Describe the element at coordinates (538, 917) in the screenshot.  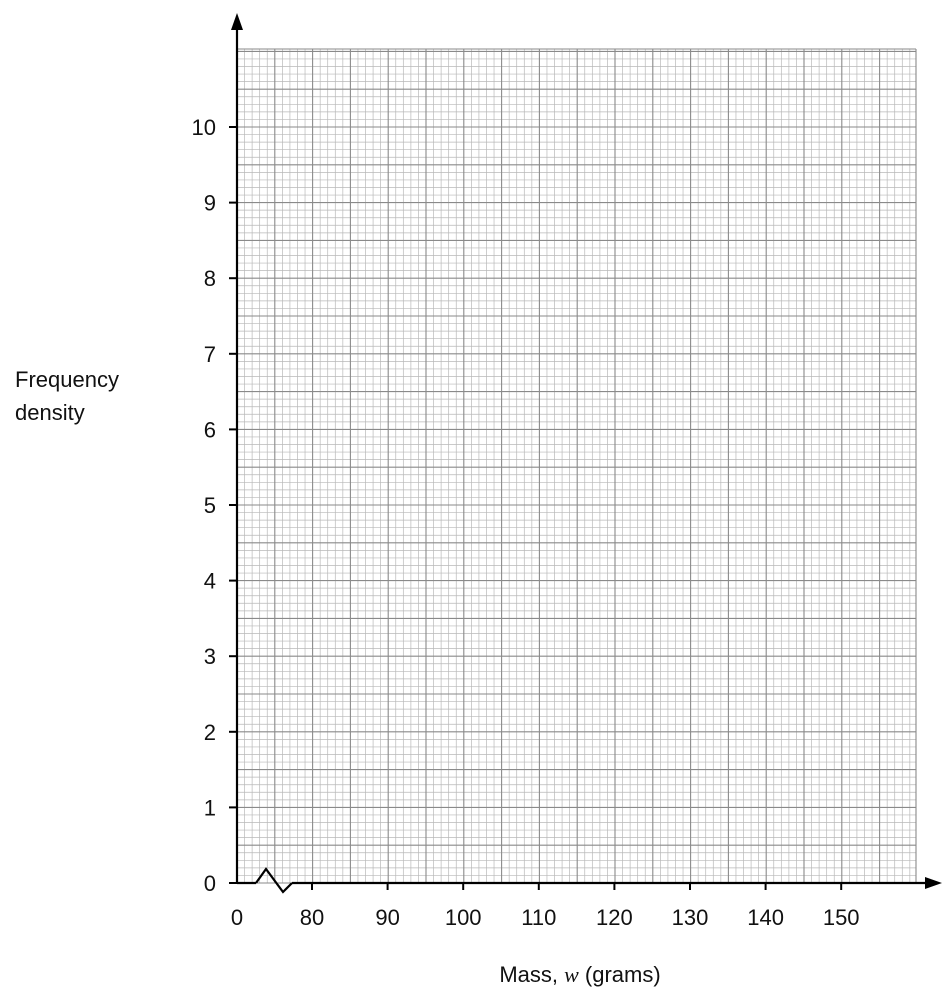
I see `x-tick-label: 110` at that location.